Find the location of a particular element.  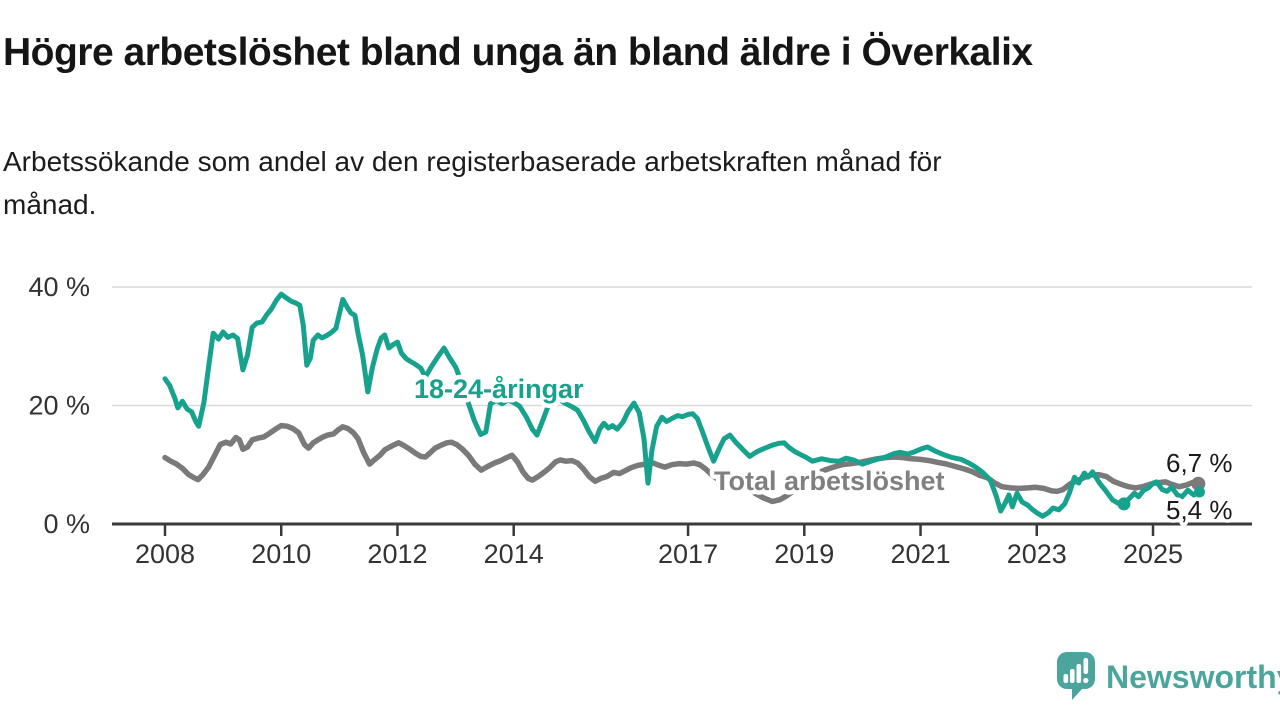

x-tick-label-2014: 2014 is located at coordinates (514, 554).